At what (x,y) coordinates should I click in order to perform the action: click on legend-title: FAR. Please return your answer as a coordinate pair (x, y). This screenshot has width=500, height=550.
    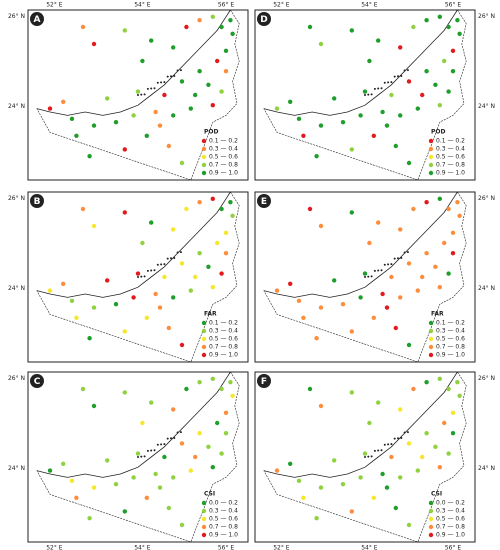
    Looking at the image, I should click on (437, 314).